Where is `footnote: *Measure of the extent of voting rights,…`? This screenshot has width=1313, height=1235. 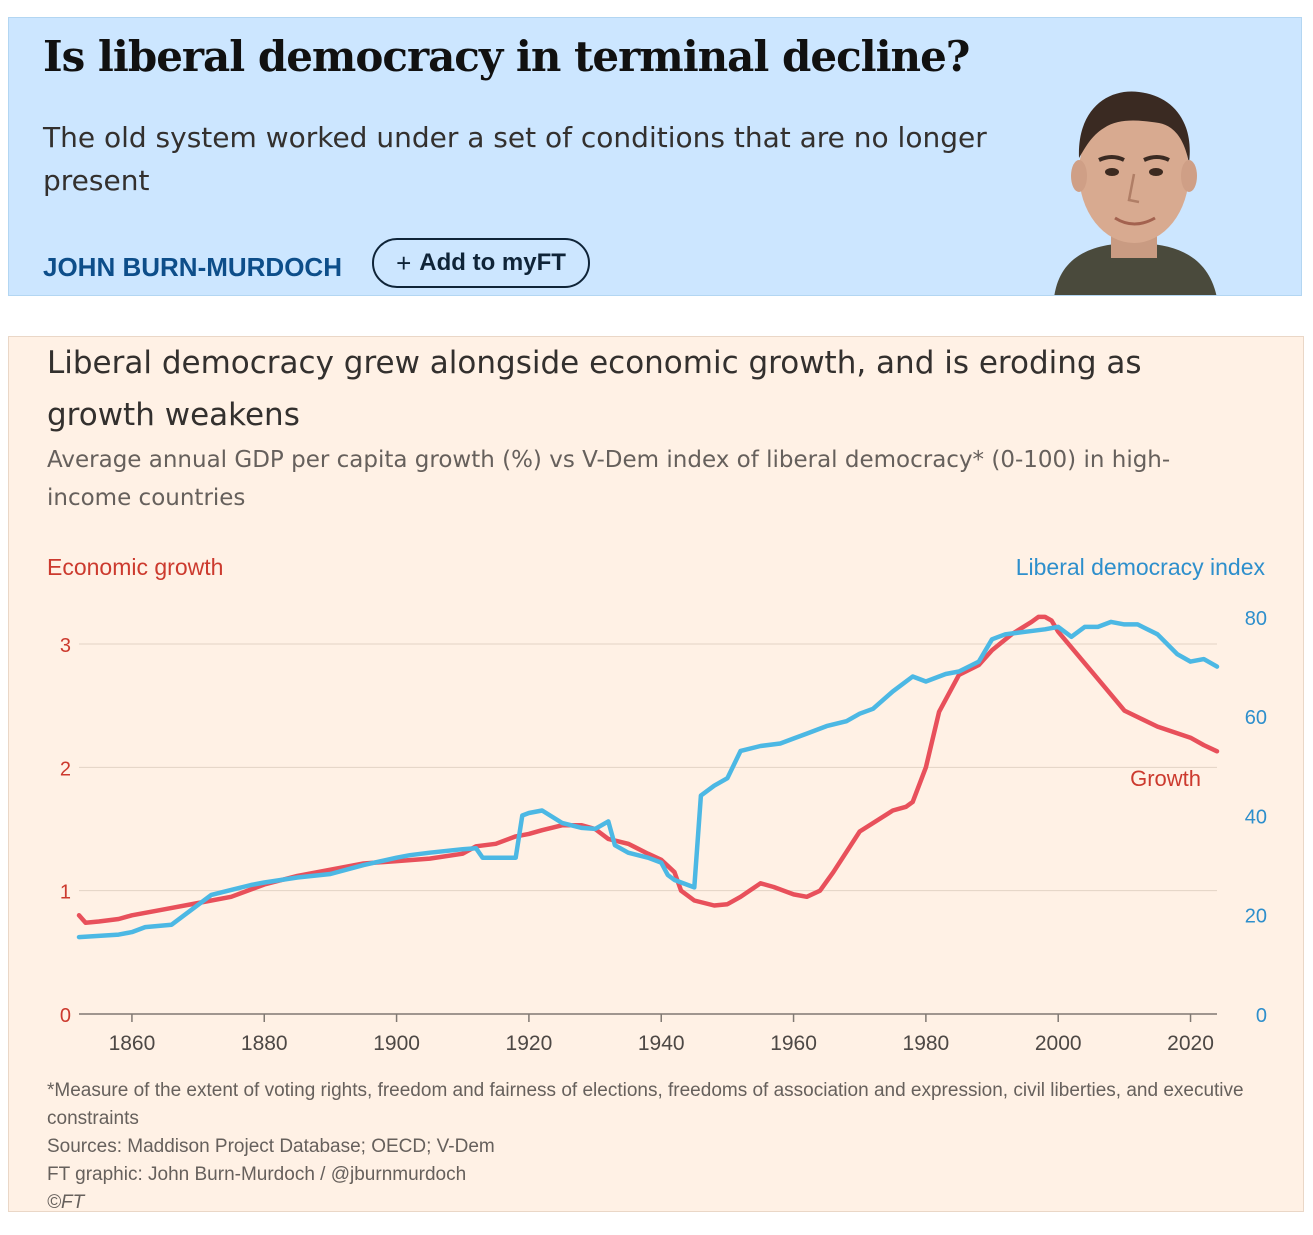 footnote: *Measure of the extent of voting rights,… is located at coordinates (645, 1104).